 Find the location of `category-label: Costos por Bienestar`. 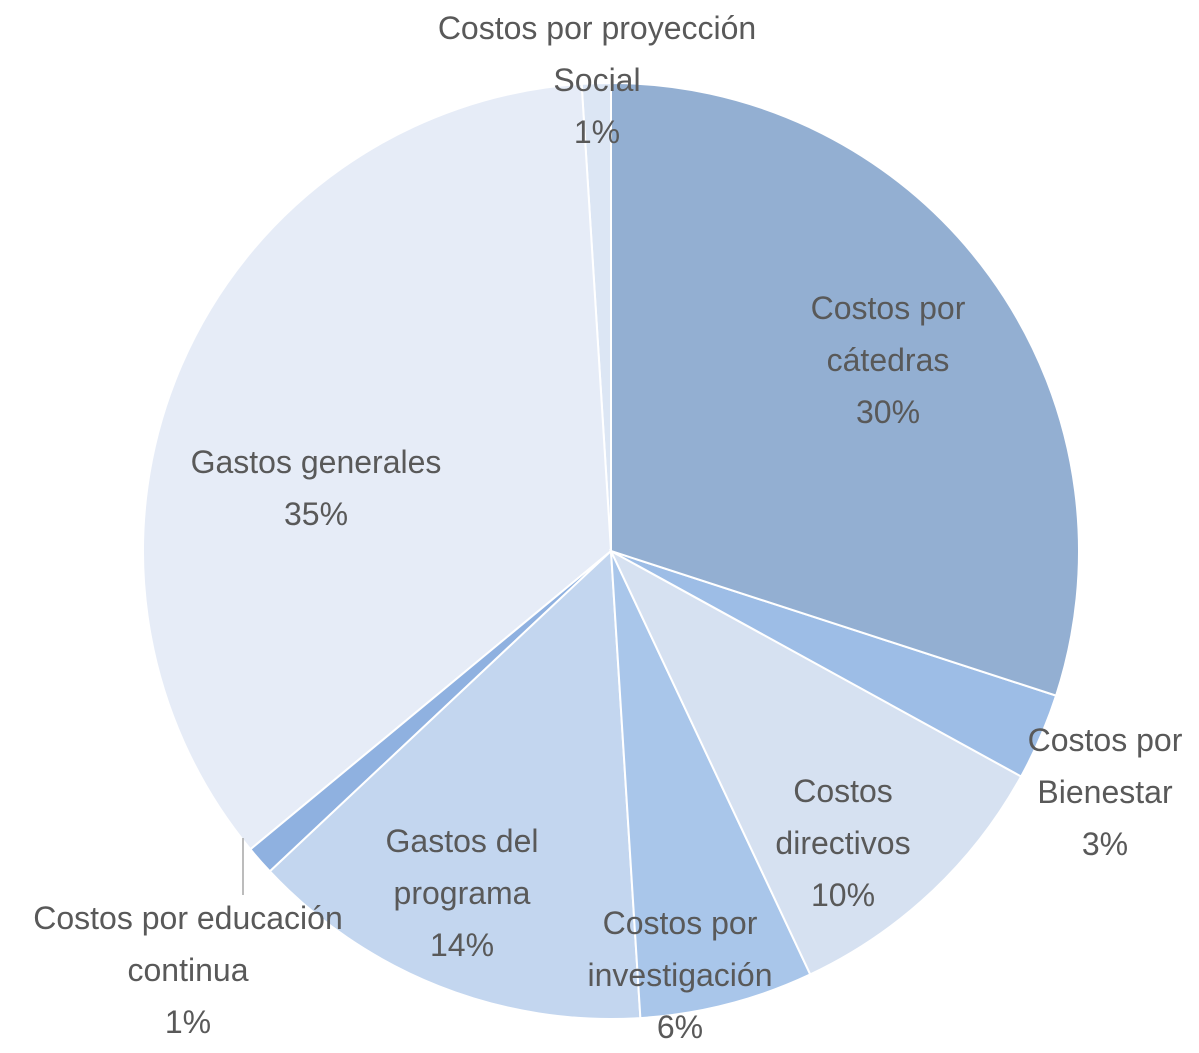

category-label: Costos por Bienestar is located at coordinates (1105, 766).